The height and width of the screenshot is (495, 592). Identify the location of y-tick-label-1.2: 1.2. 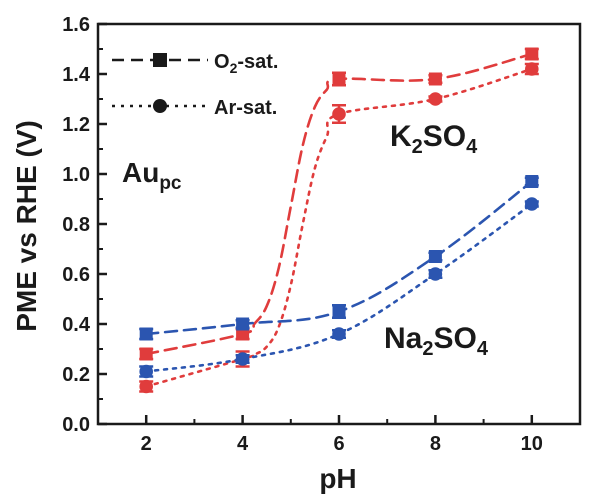
(76, 125).